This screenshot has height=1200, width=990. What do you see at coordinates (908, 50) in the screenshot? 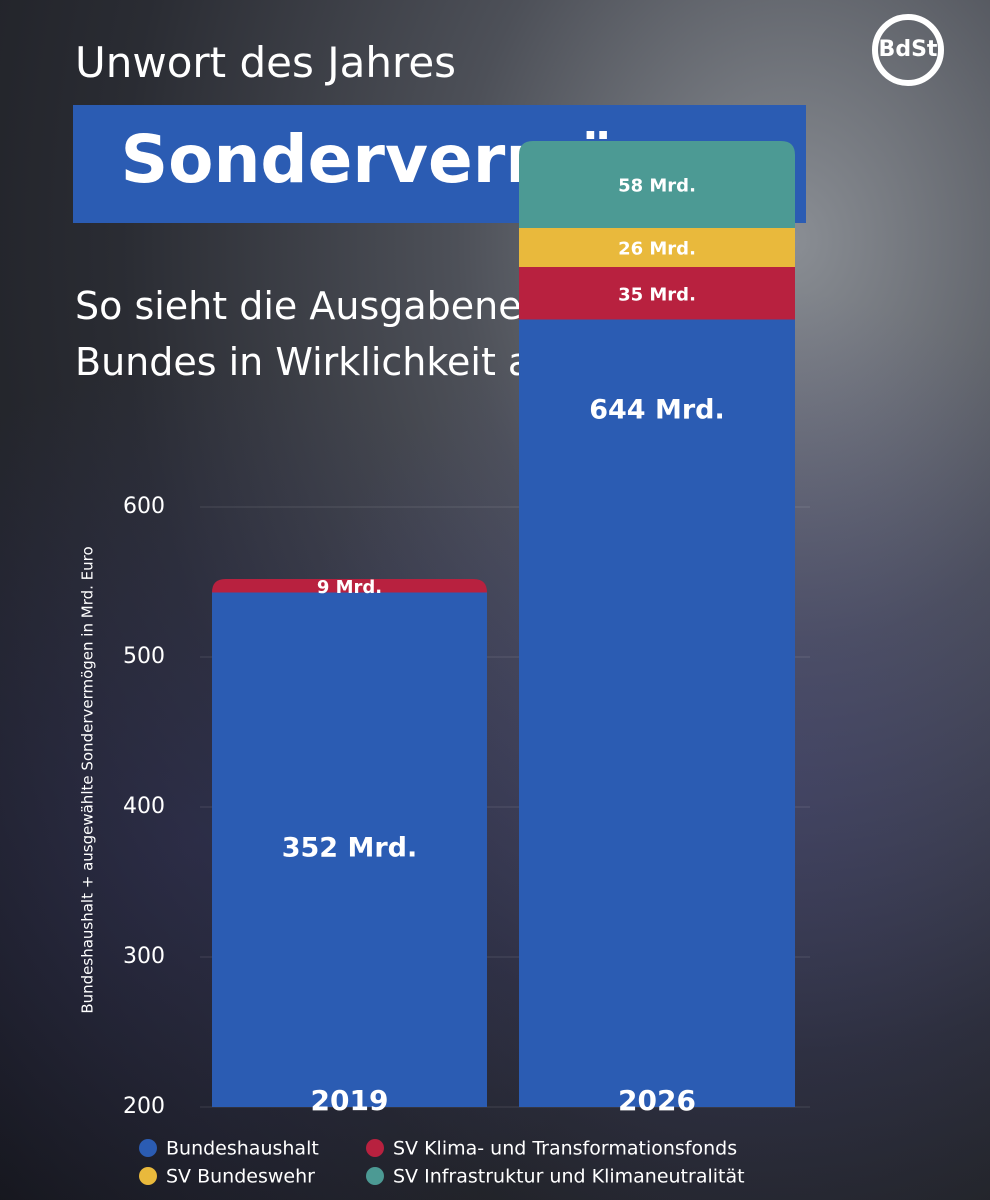
I see `logo: BdSt` at bounding box center [908, 50].